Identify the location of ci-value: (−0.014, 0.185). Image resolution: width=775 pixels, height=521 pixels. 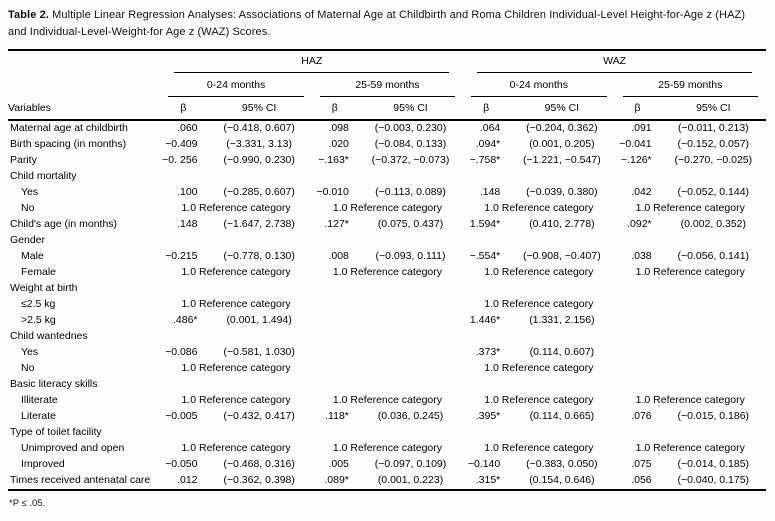
(713, 464).